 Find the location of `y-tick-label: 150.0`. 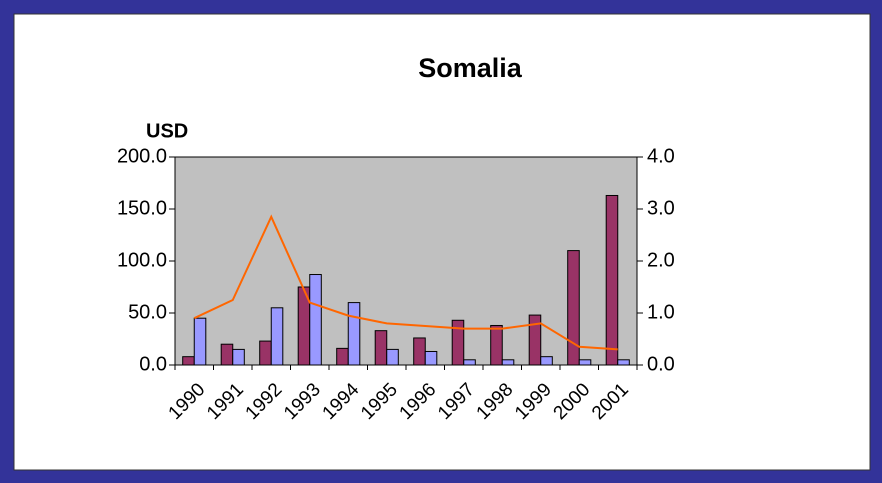

y-tick-label: 150.0 is located at coordinates (142, 208).